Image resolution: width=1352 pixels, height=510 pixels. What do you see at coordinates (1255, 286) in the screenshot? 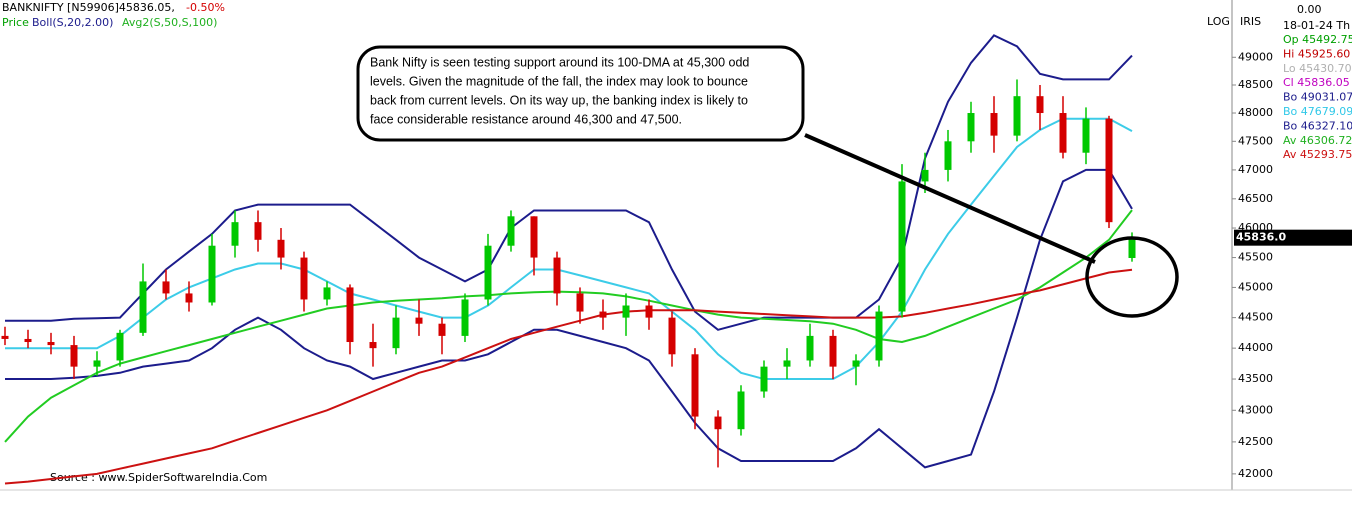
I see `y-tick-label: 45000` at bounding box center [1255, 286].